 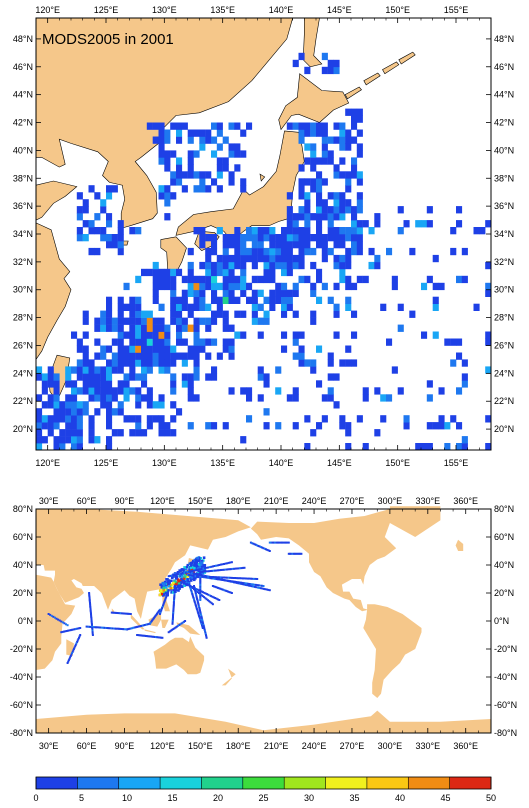 I want to click on lon-tick-label: 120°E, so click(x=47, y=10).